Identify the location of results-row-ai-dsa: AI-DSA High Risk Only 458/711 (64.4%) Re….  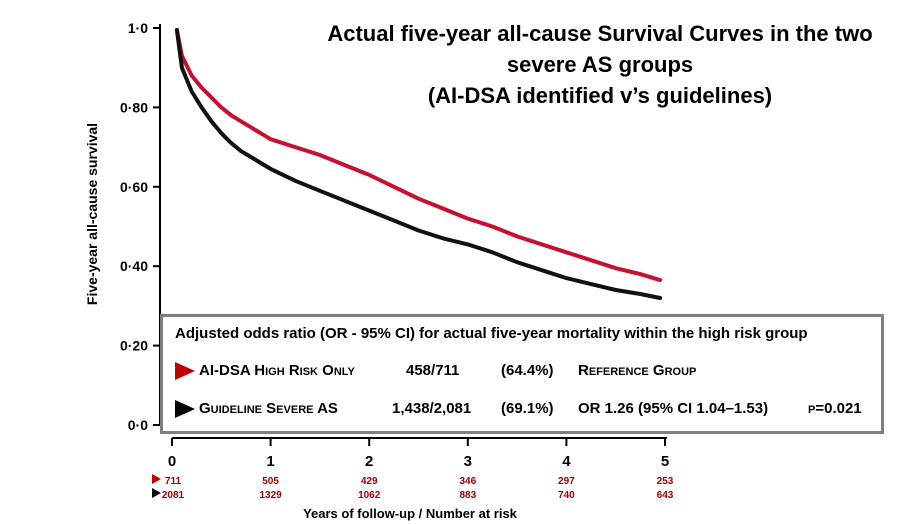
(525, 371).